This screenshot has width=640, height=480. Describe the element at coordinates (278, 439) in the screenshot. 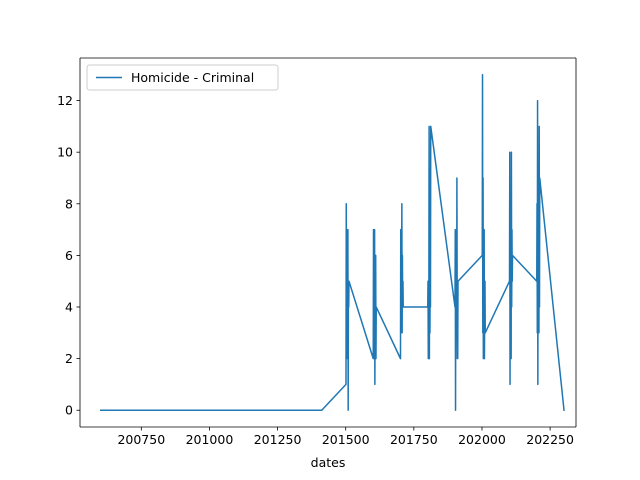

I see `x-tick-label: 201250` at that location.